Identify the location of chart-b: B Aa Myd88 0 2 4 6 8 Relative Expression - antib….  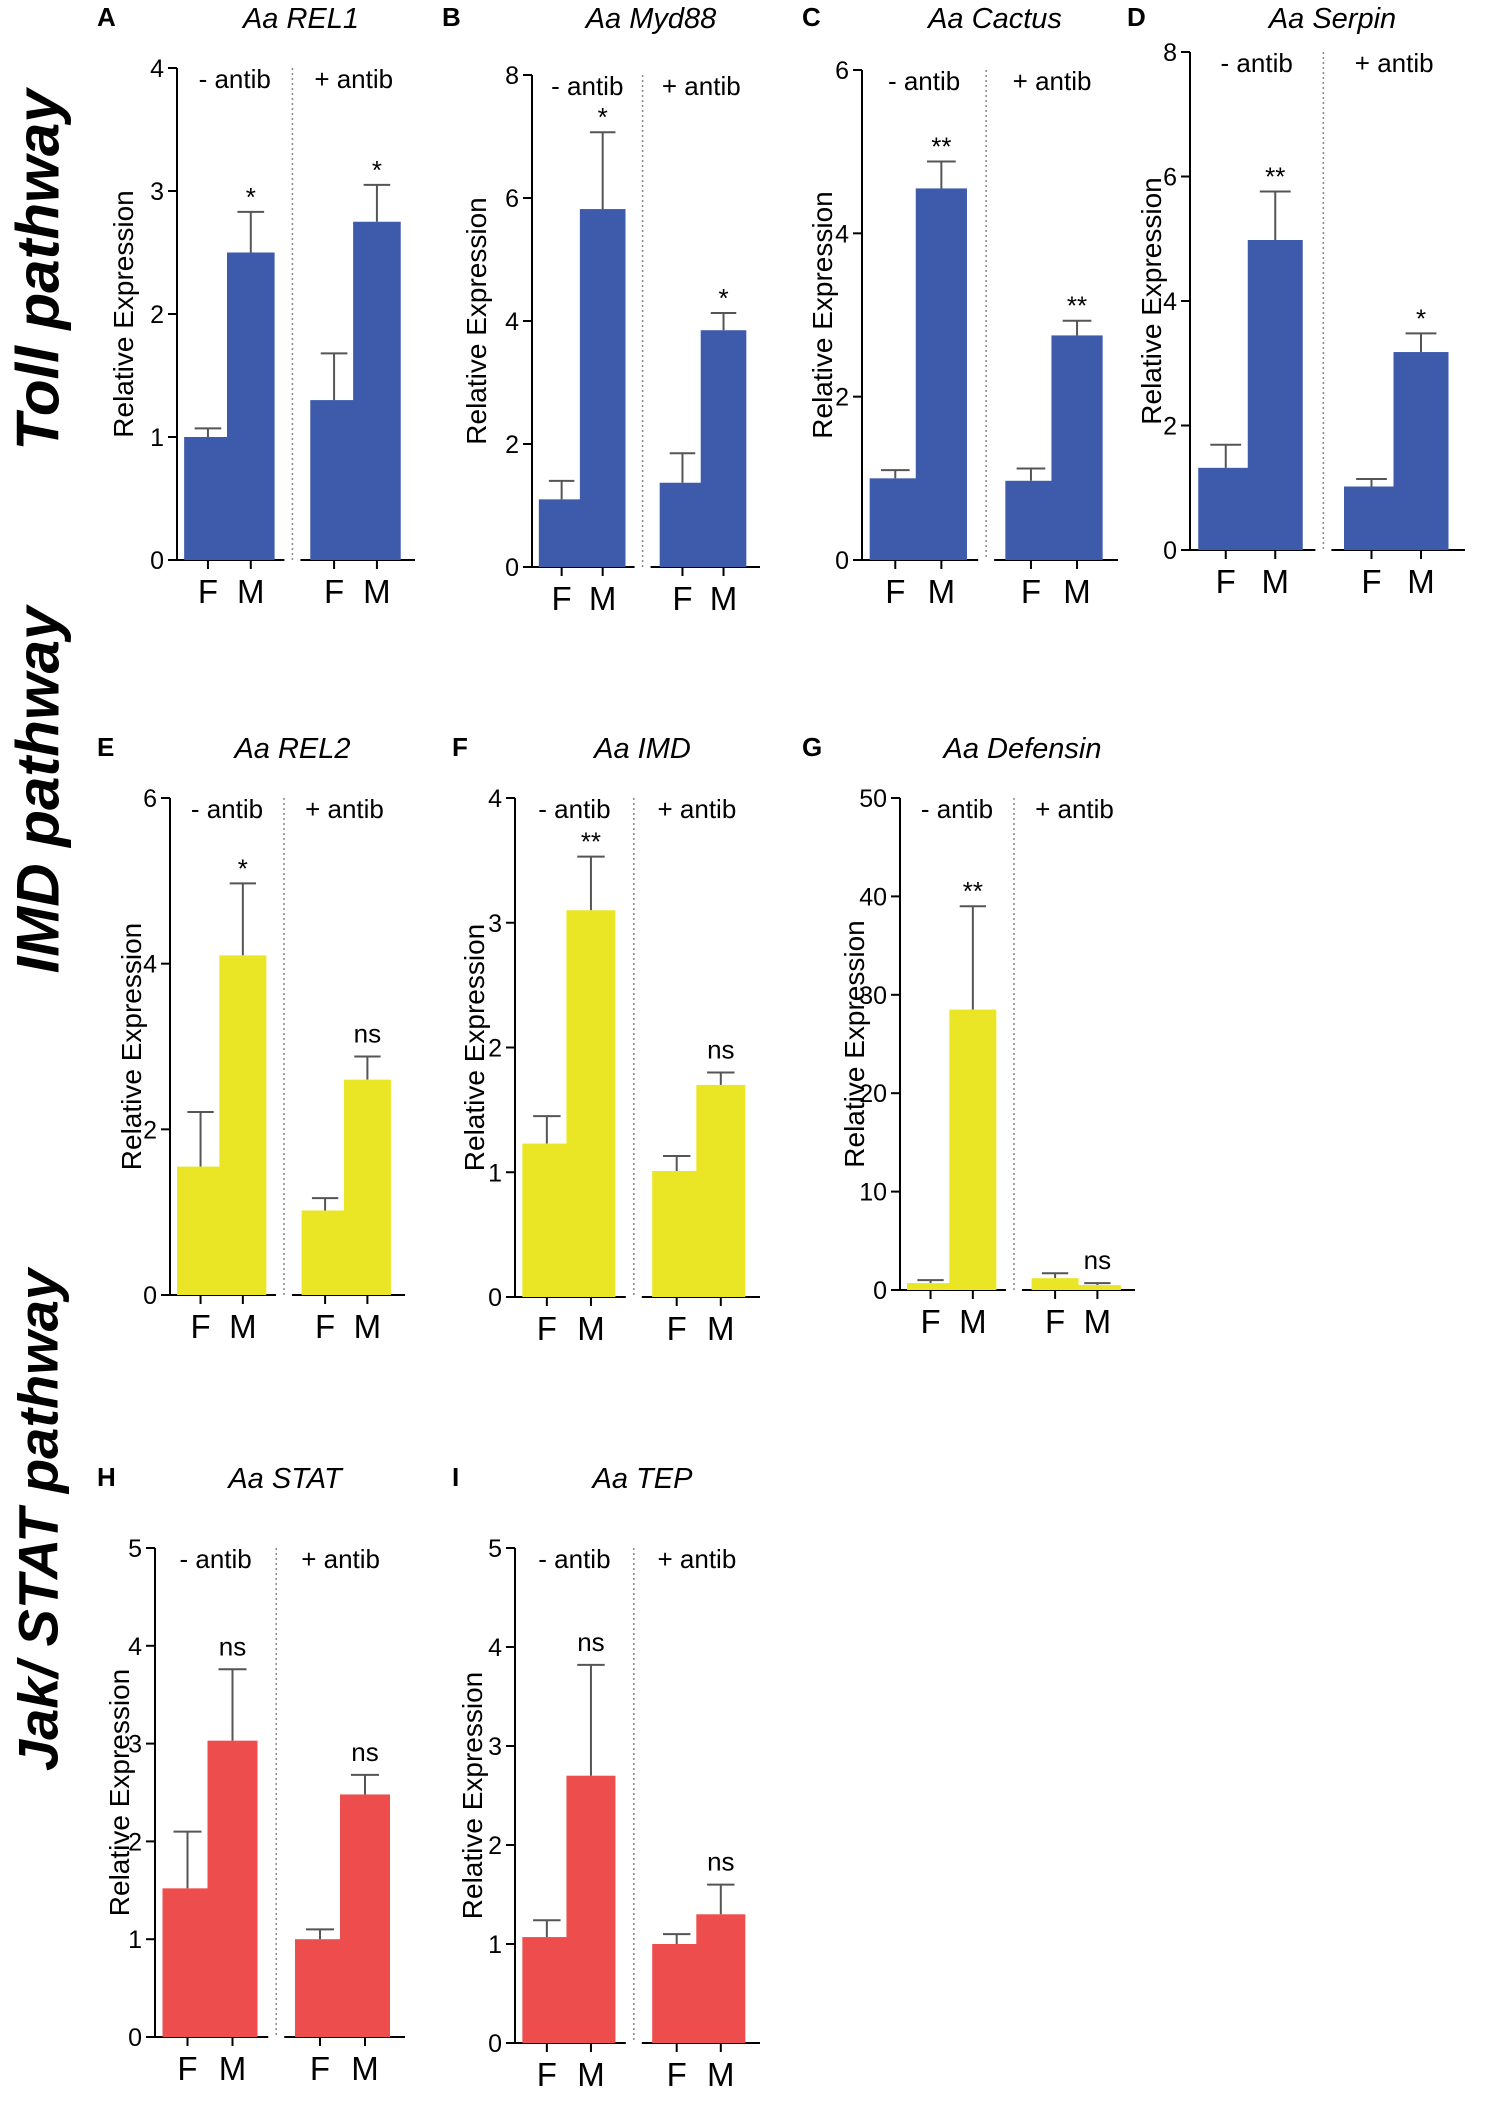
(601, 309).